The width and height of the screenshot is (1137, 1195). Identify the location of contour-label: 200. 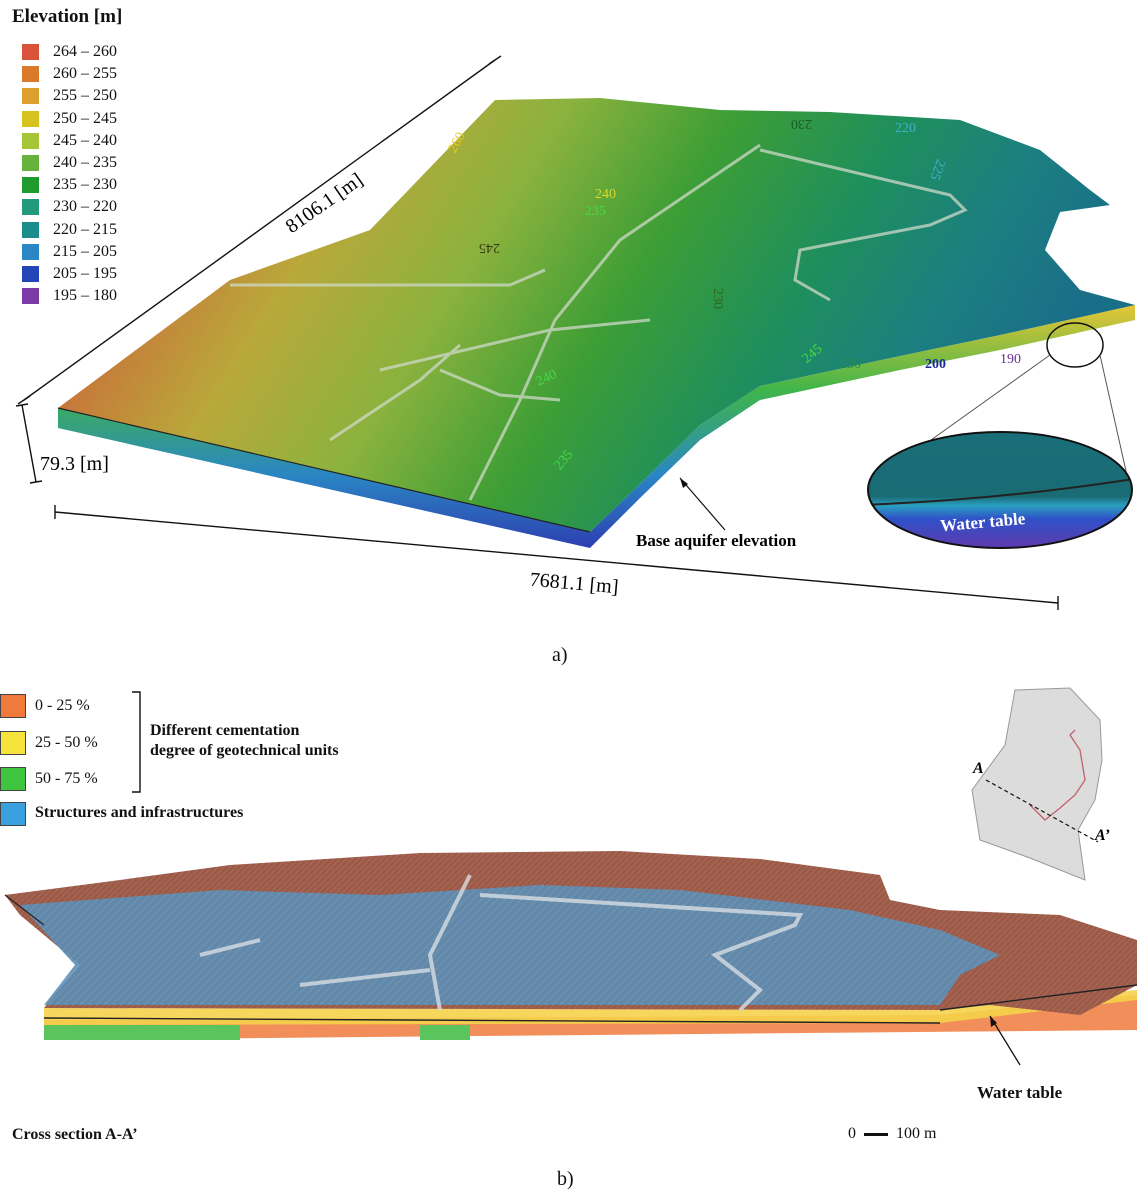
(935, 364).